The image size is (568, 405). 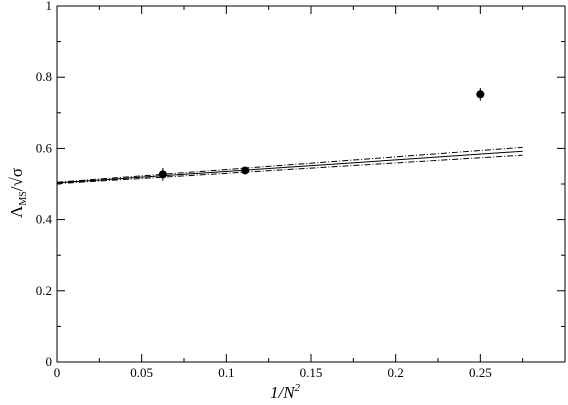 What do you see at coordinates (141, 372) in the screenshot?
I see `x-tick-label: 0.05` at bounding box center [141, 372].